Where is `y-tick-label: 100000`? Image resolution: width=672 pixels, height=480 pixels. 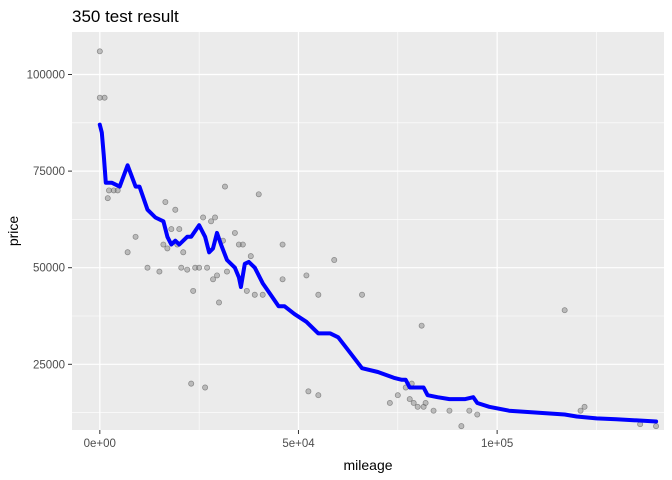
y-tick-label: 100000 is located at coordinates (46, 76).